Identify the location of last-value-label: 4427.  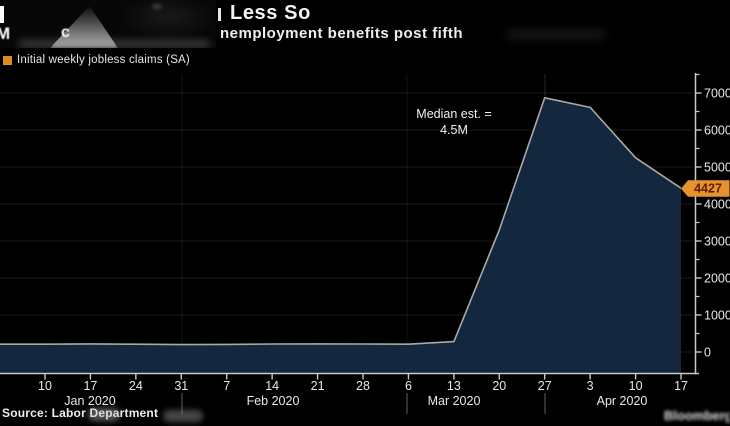
(708, 189).